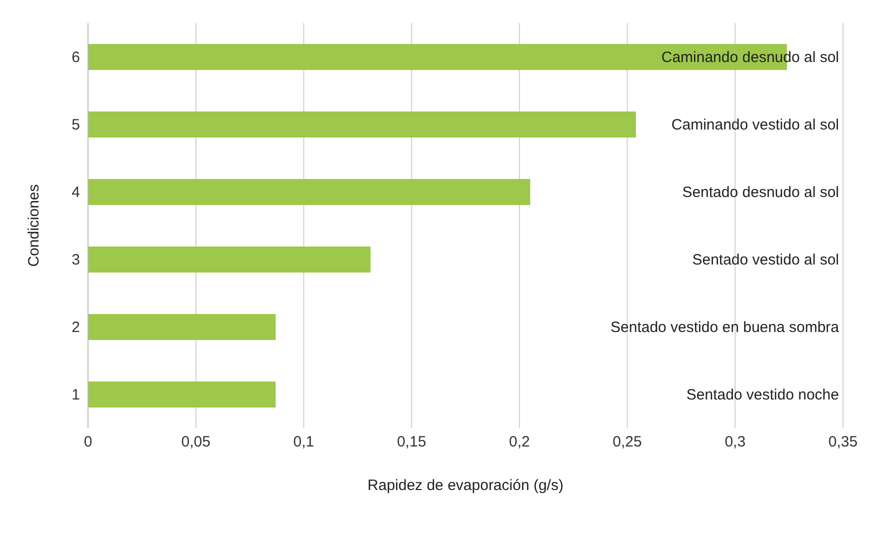 The image size is (879, 533). Describe the element at coordinates (765, 260) in the screenshot. I see `annotation: Sentado vestido al sol` at that location.